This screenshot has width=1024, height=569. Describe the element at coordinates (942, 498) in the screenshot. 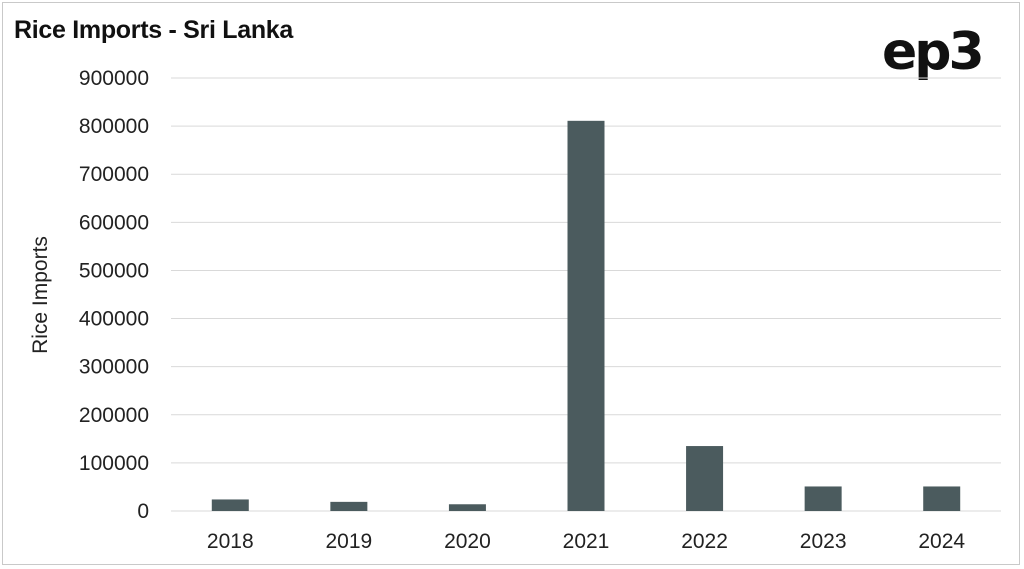

I see `bar-2024` at that location.